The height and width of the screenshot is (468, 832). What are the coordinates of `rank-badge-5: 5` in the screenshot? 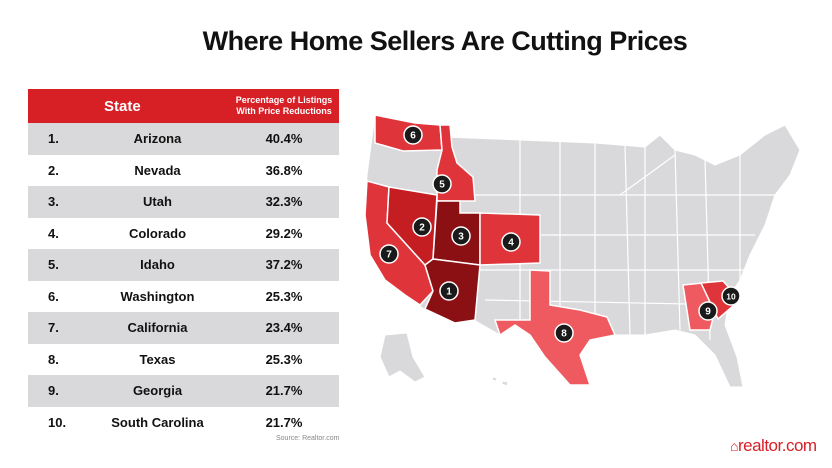 It's located at (442, 184).